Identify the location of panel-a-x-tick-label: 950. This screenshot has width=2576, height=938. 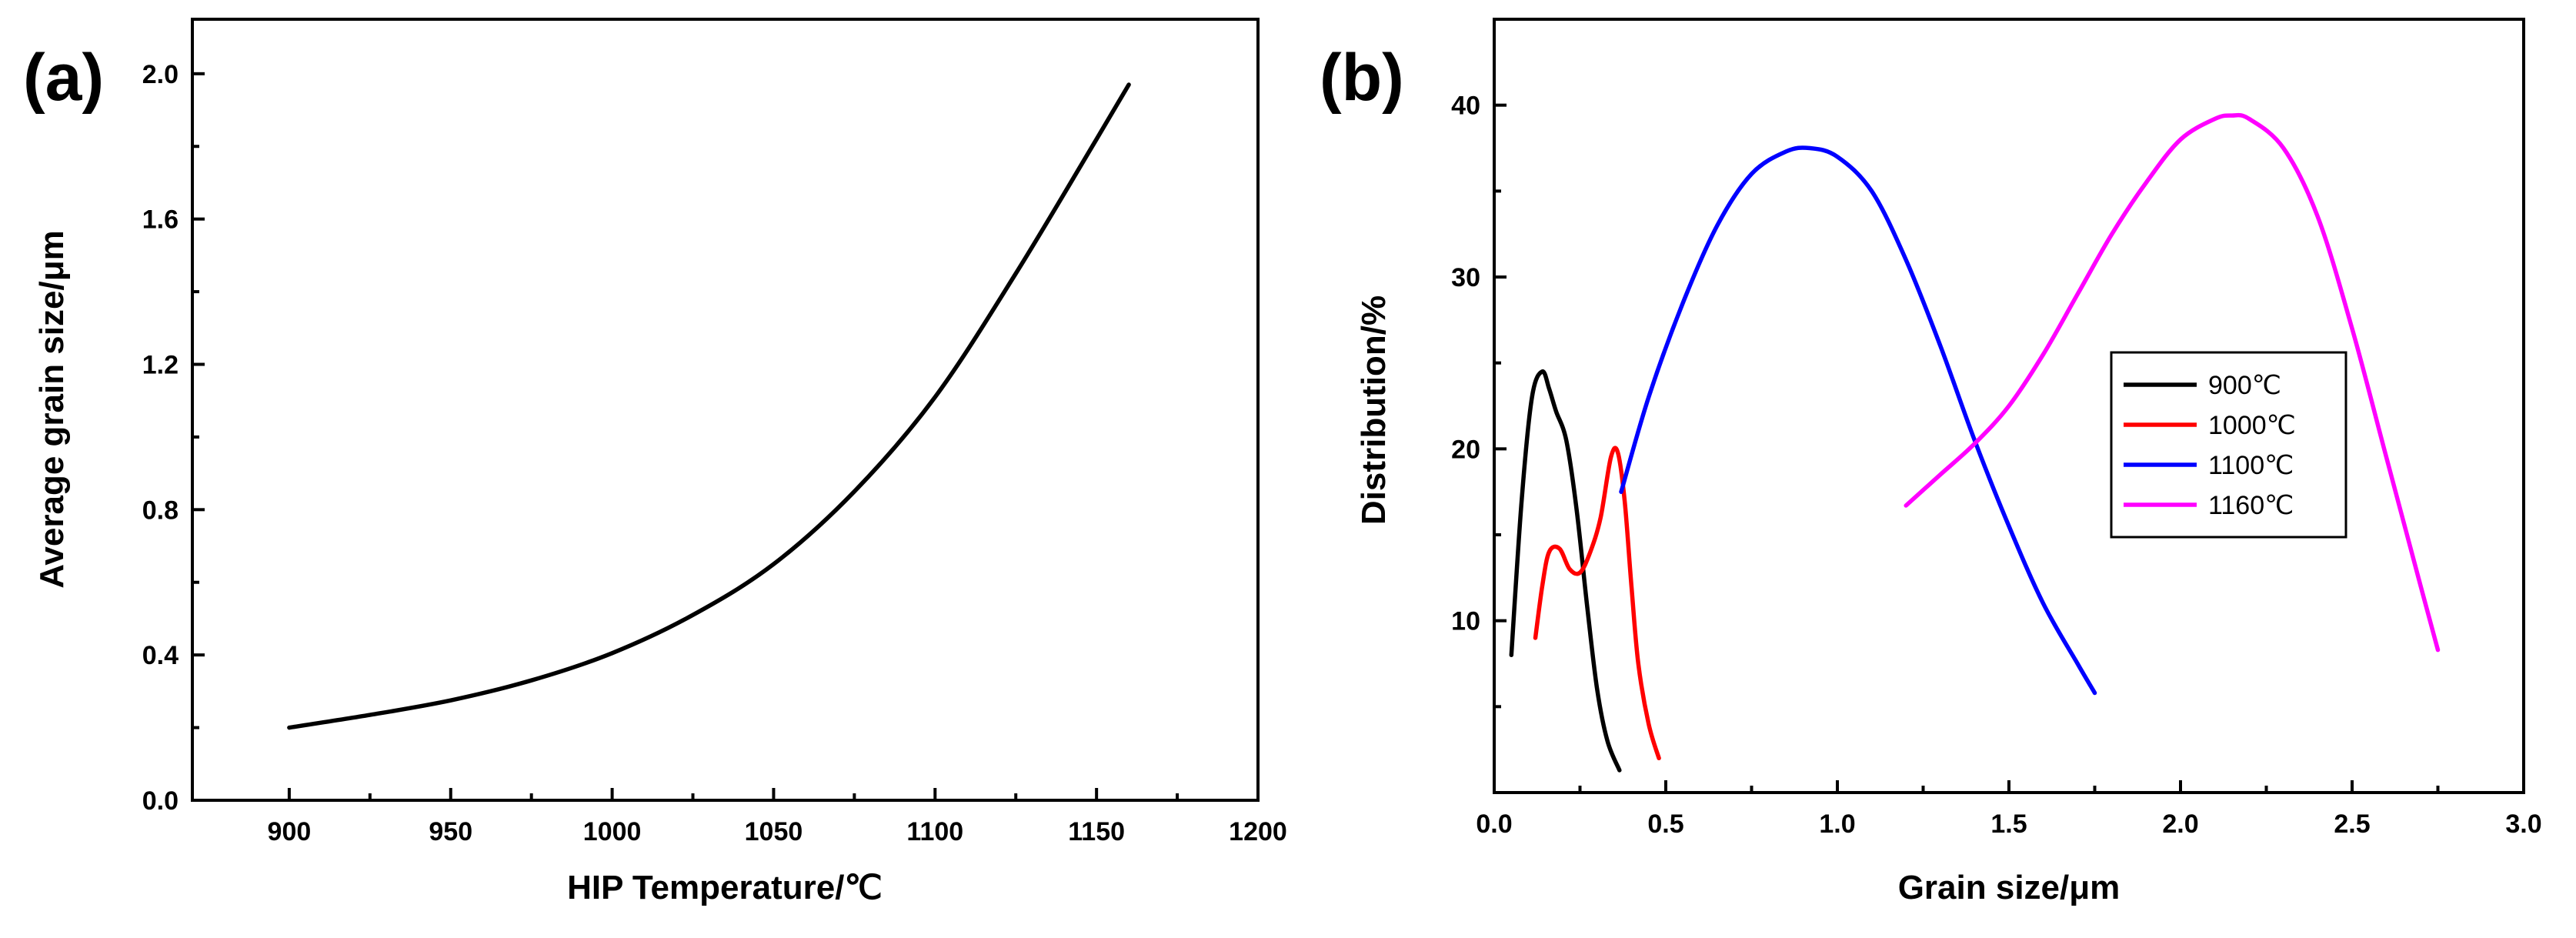
(451, 832).